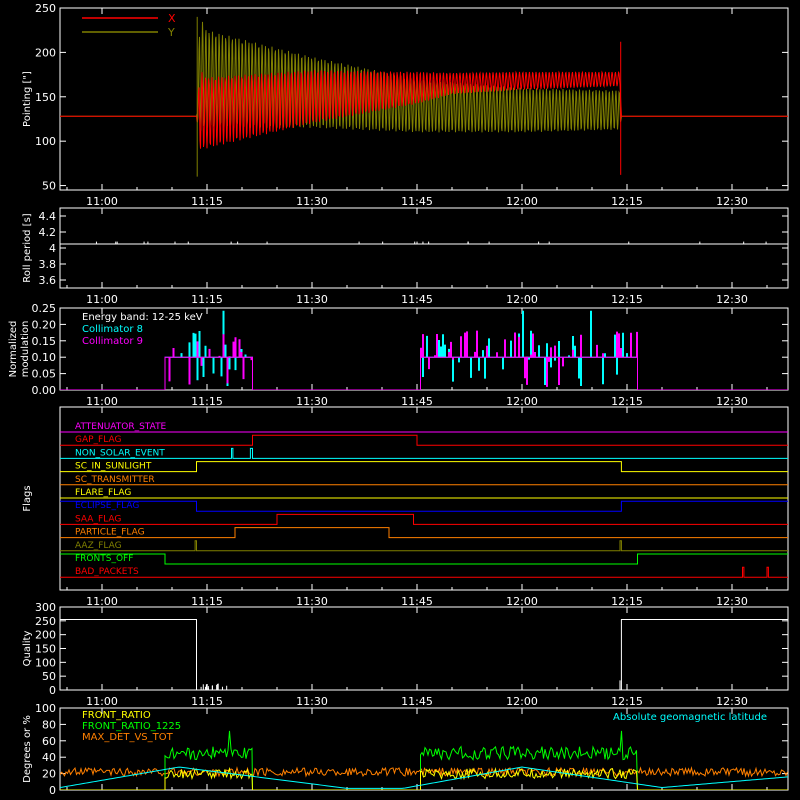  Describe the element at coordinates (52, 790) in the screenshot. I see `front-ytick-label: 0` at that location.